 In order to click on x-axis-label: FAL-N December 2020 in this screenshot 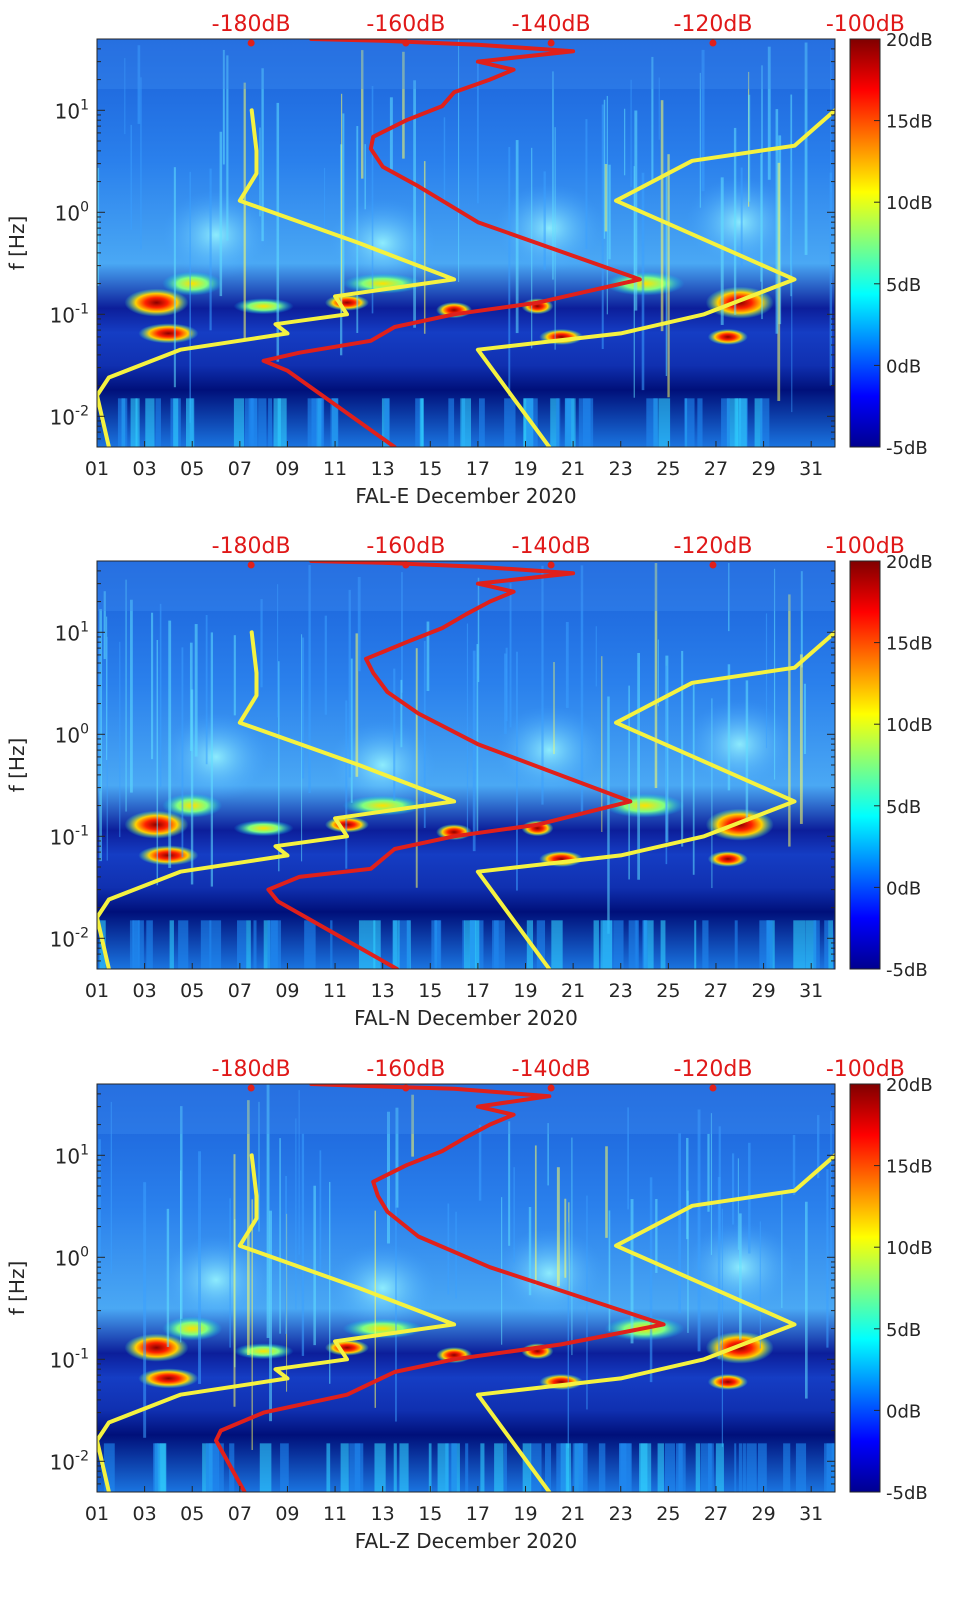, I will do `click(466, 1018)`.